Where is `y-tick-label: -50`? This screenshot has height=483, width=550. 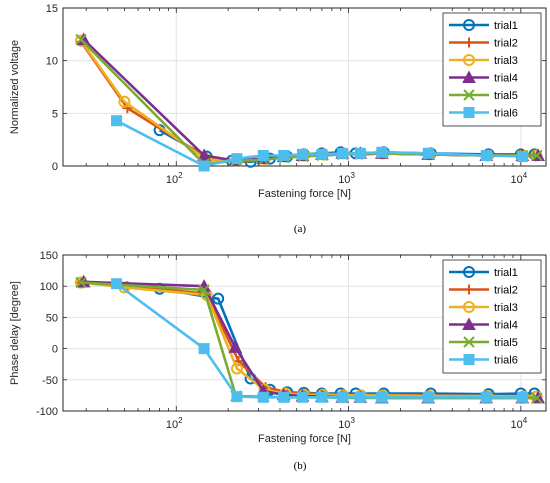 y-tick-label: -50 is located at coordinates (50, 381).